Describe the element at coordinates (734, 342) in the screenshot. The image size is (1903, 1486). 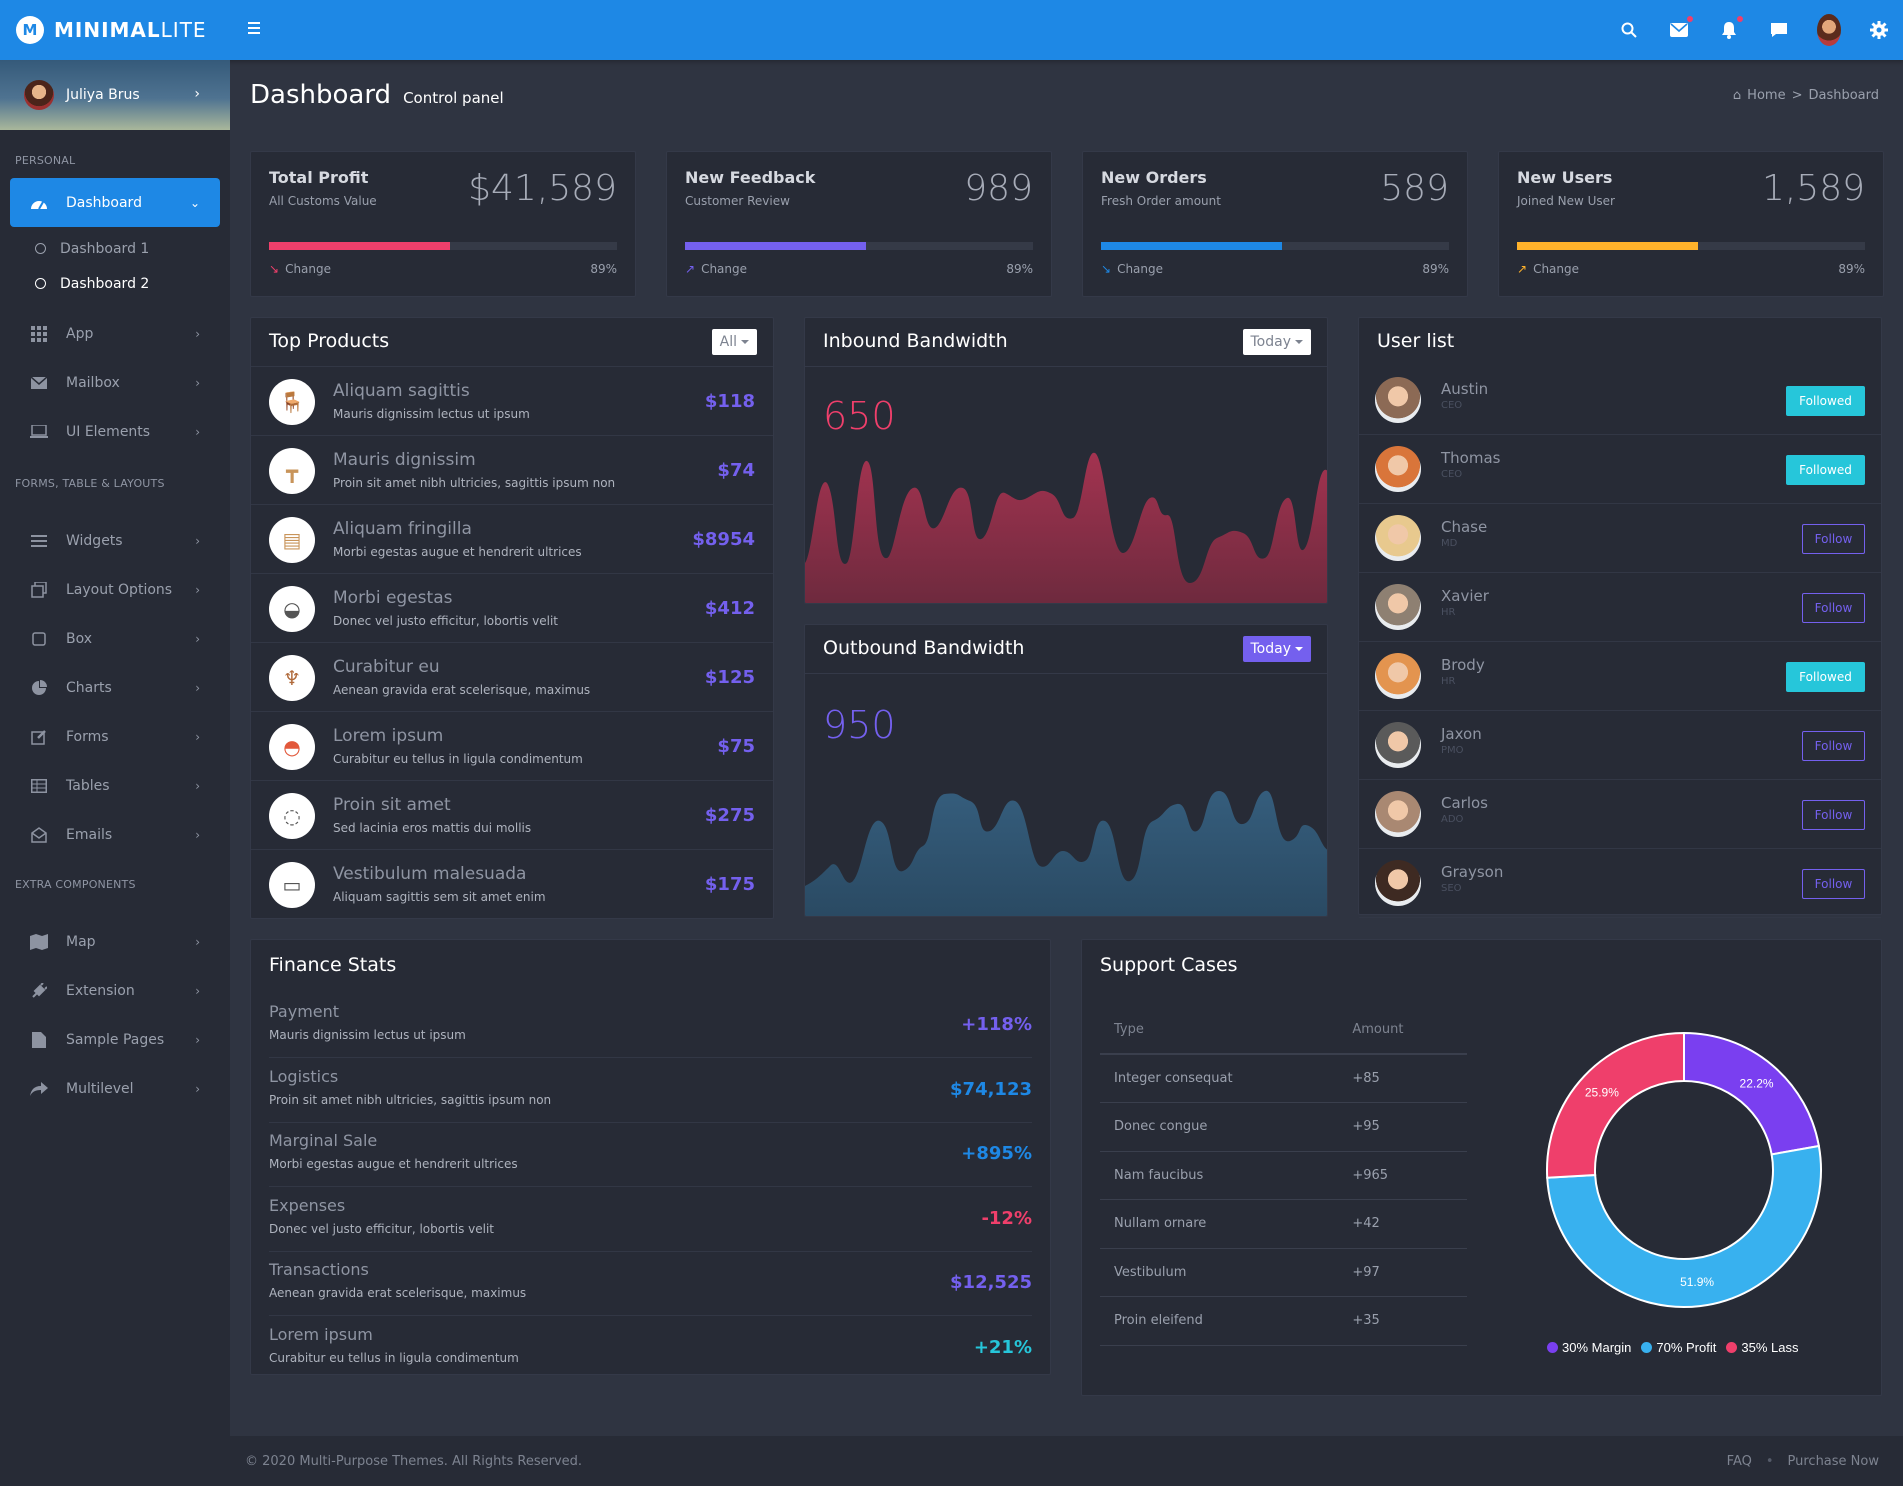
I see `filter-dropdown: All` at that location.